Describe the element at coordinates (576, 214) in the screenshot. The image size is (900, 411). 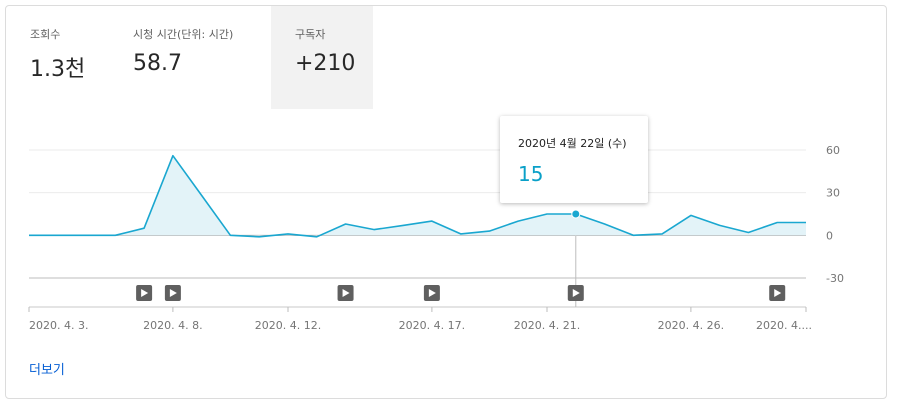
I see `highlighted-data-point` at that location.